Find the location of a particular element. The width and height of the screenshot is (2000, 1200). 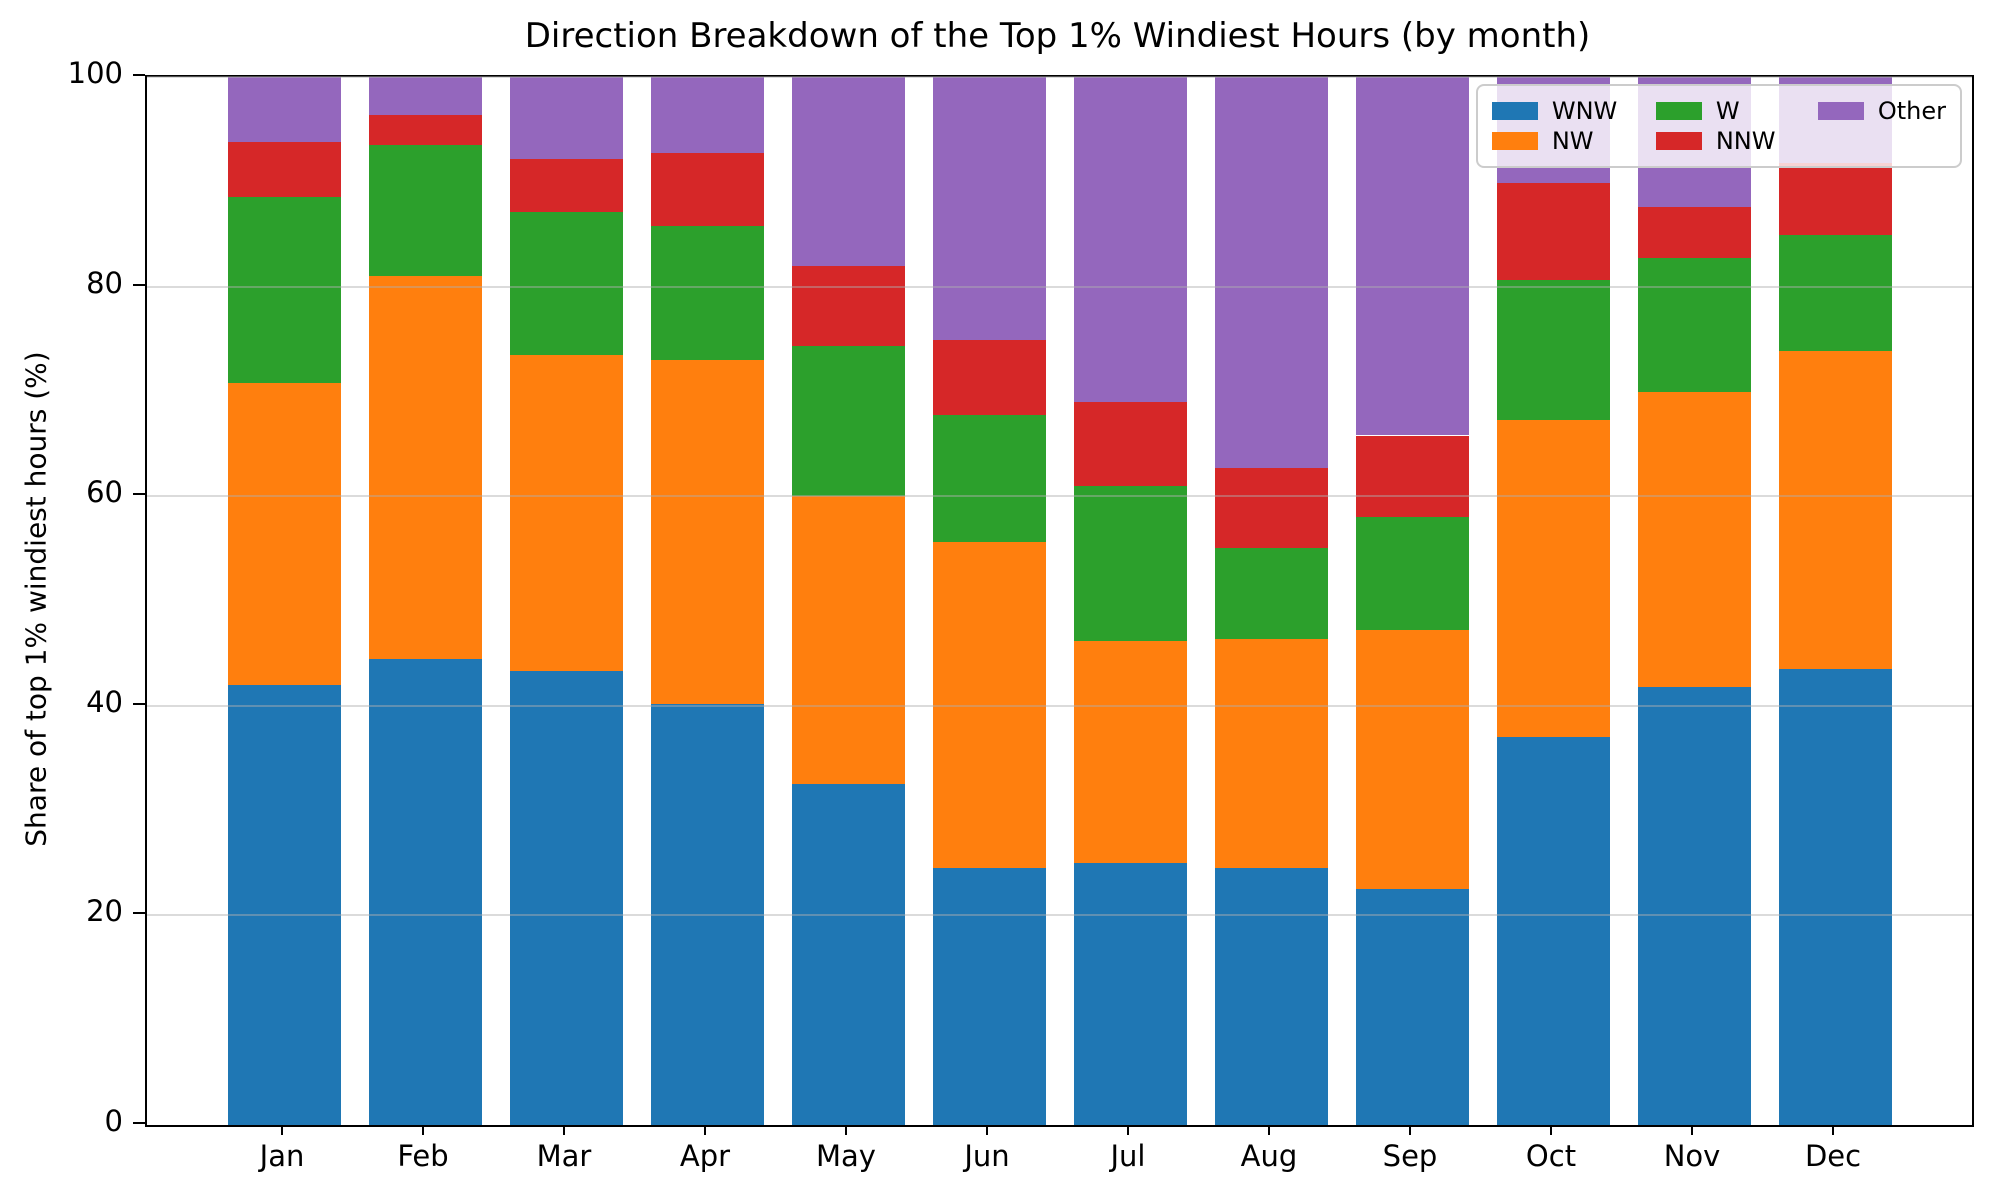

bar-segment-jul-other is located at coordinates (1130, 239).